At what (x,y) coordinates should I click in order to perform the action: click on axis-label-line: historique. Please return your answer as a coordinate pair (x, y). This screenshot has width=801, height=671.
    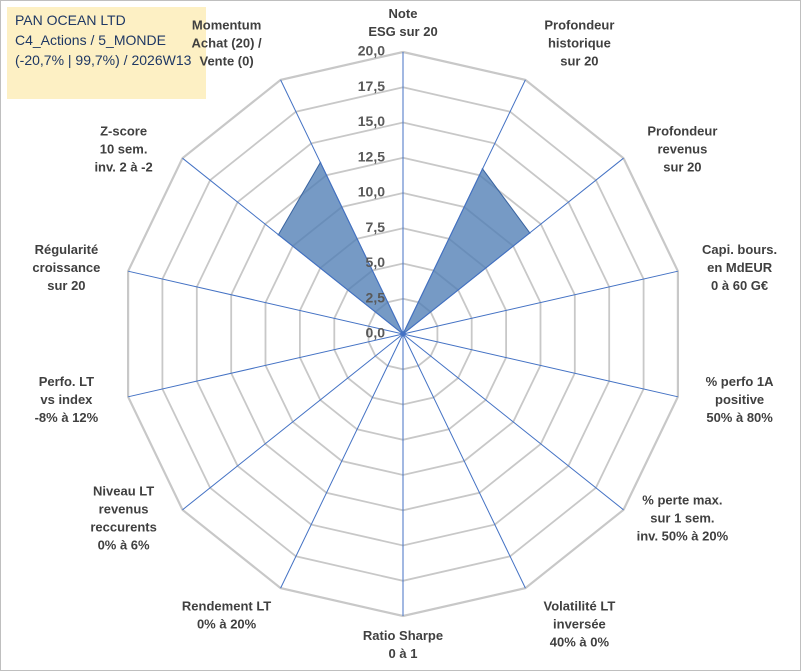
    Looking at the image, I should click on (579, 42).